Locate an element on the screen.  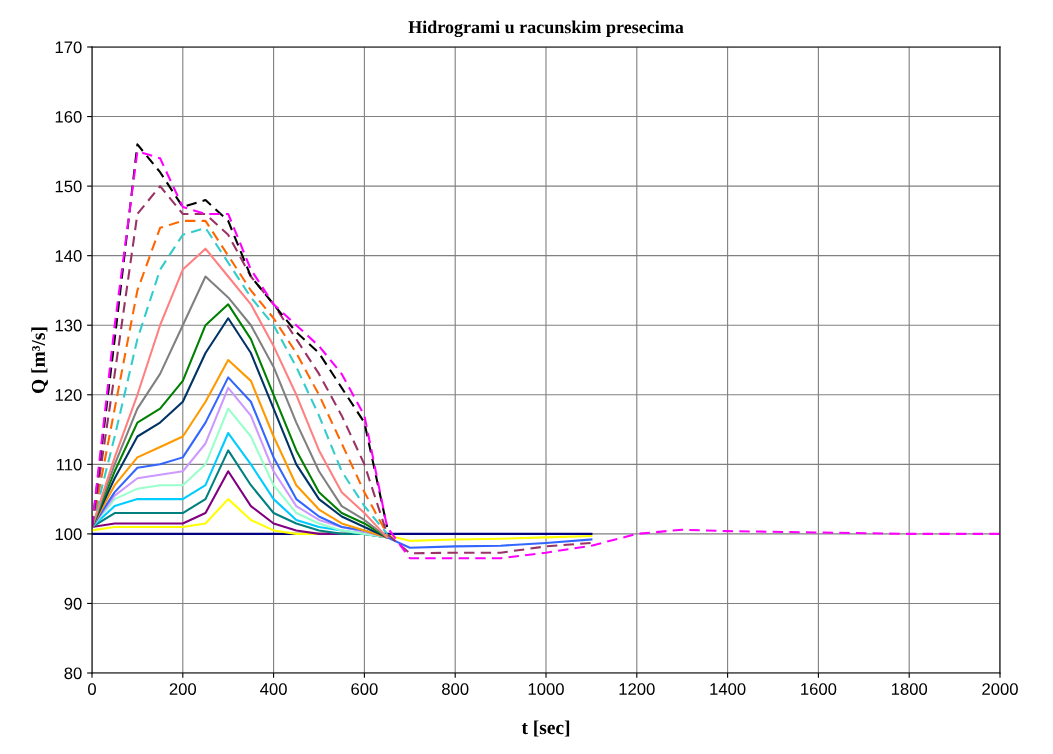
y-tick-label: 130 is located at coordinates (68, 325).